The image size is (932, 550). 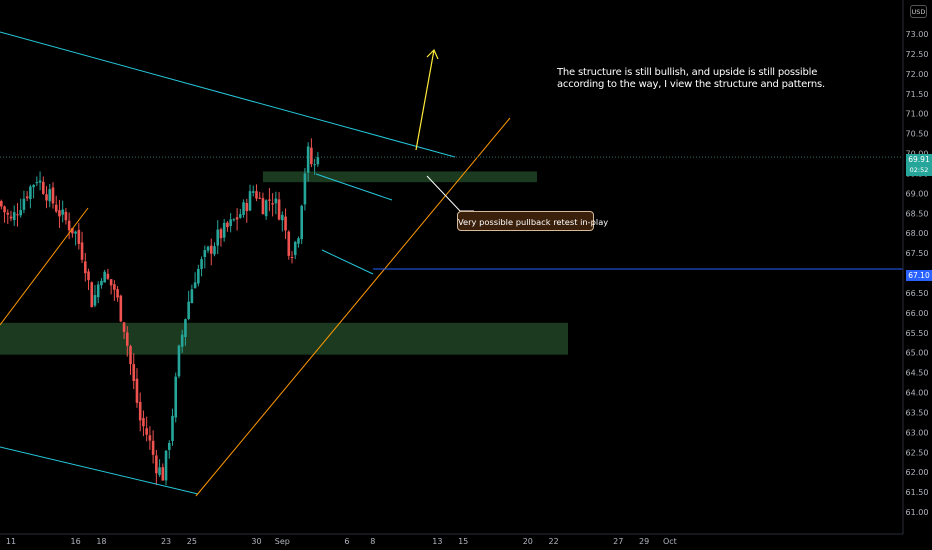 What do you see at coordinates (917, 353) in the screenshot?
I see `y-tick-label: 65.00` at bounding box center [917, 353].